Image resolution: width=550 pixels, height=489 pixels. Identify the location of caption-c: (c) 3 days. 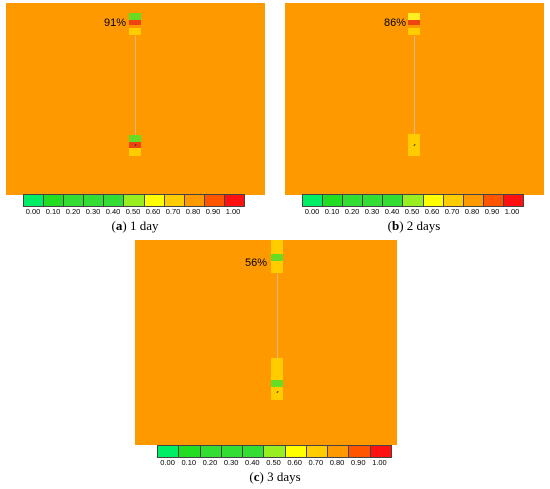
(275, 476).